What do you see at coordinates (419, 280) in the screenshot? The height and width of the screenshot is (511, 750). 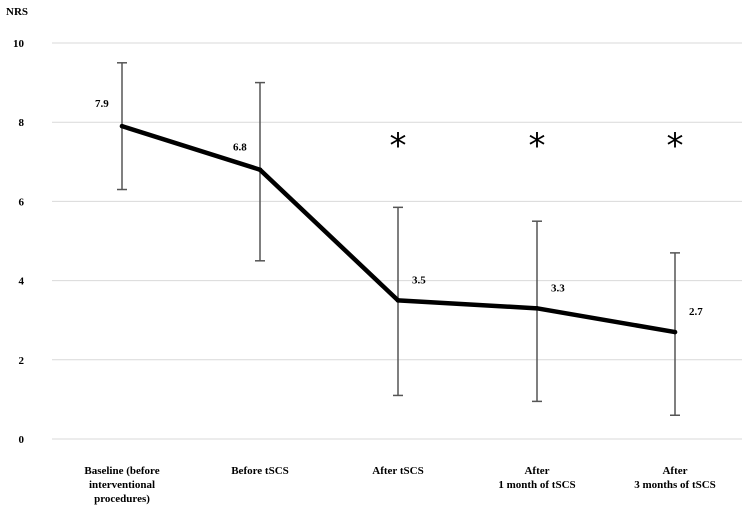 I see `data-label-2: 3.5` at bounding box center [419, 280].